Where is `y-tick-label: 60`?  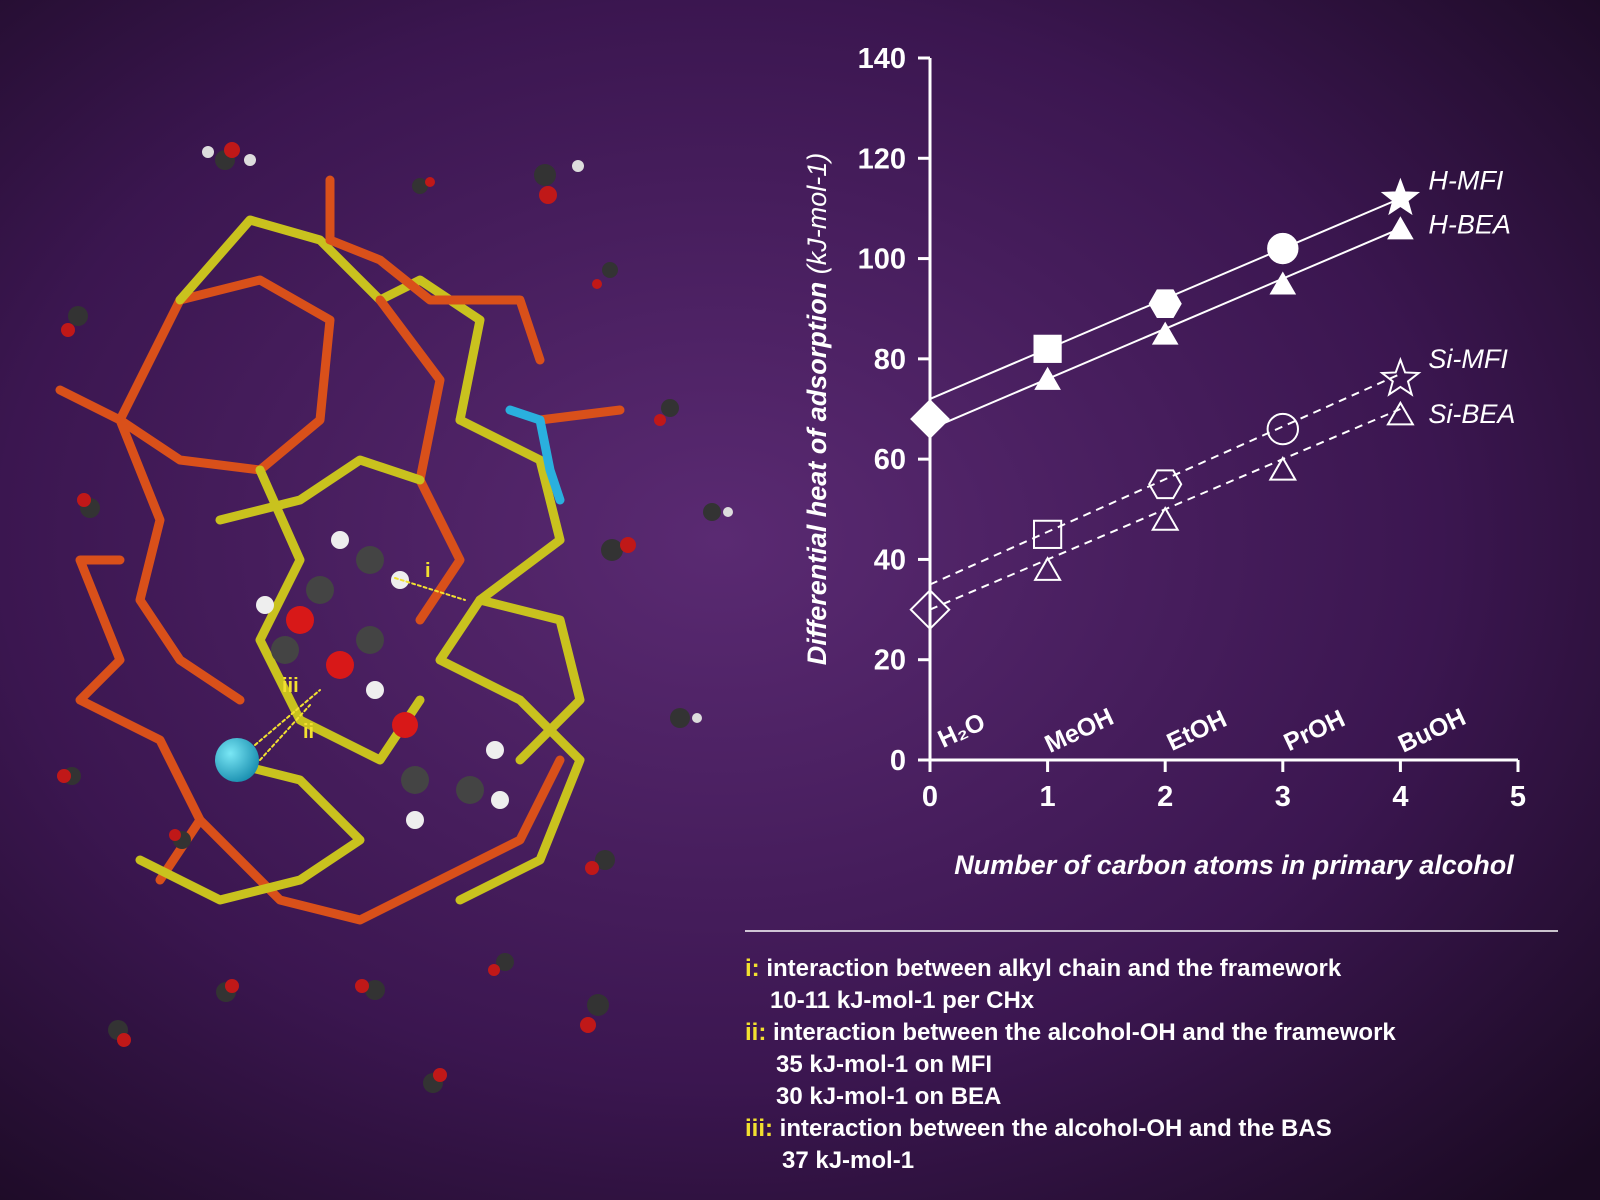 y-tick-label: 60 is located at coordinates (890, 460).